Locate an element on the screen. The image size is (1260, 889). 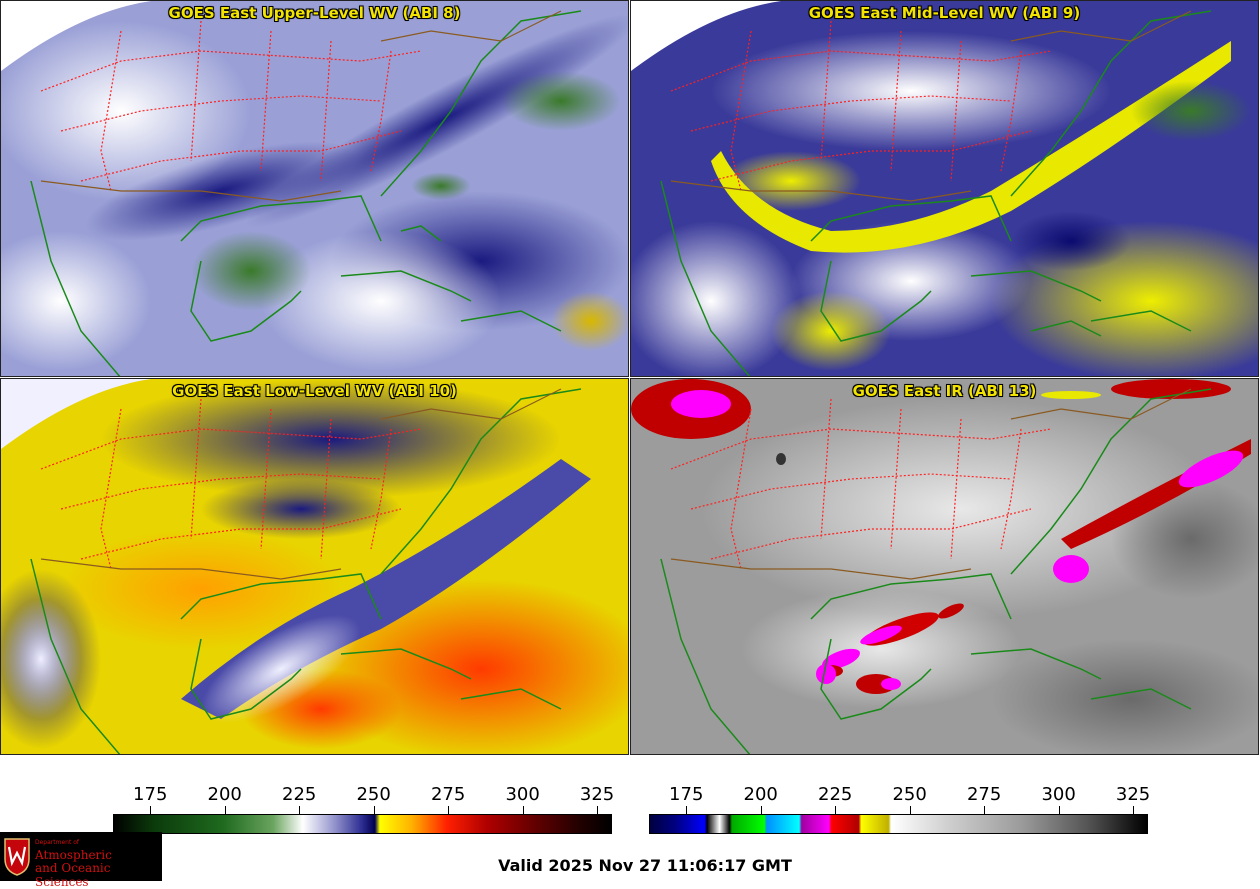
logo-line-oceanic: and Oceanic Sciences is located at coordinates (73, 875).